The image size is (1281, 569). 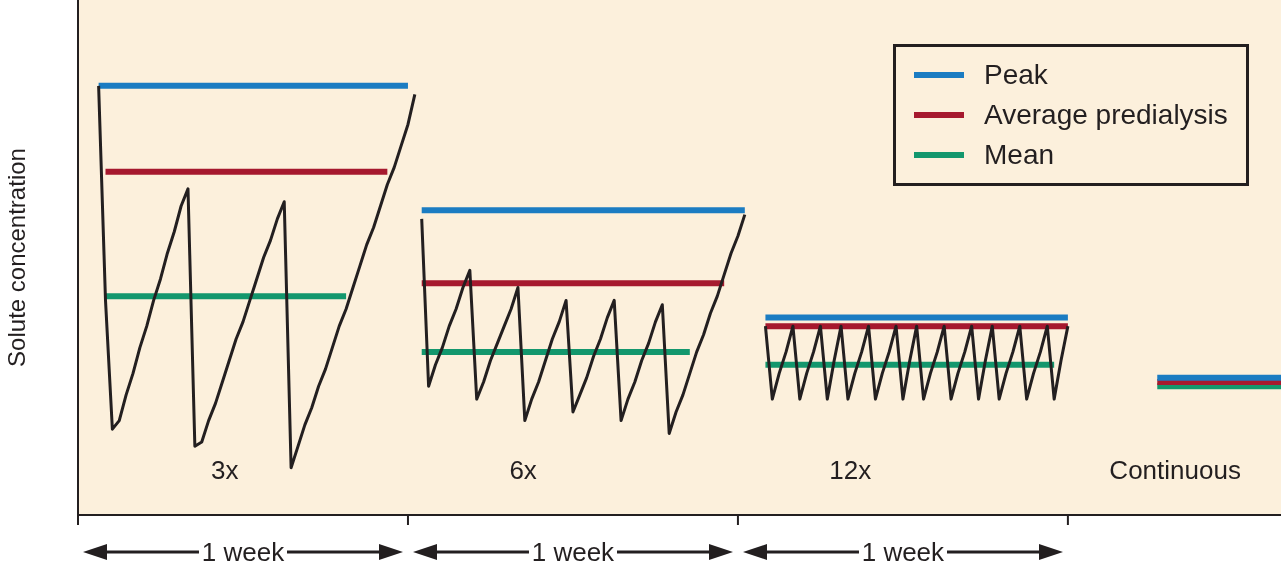 I want to click on annotation: 12x, so click(x=850, y=470).